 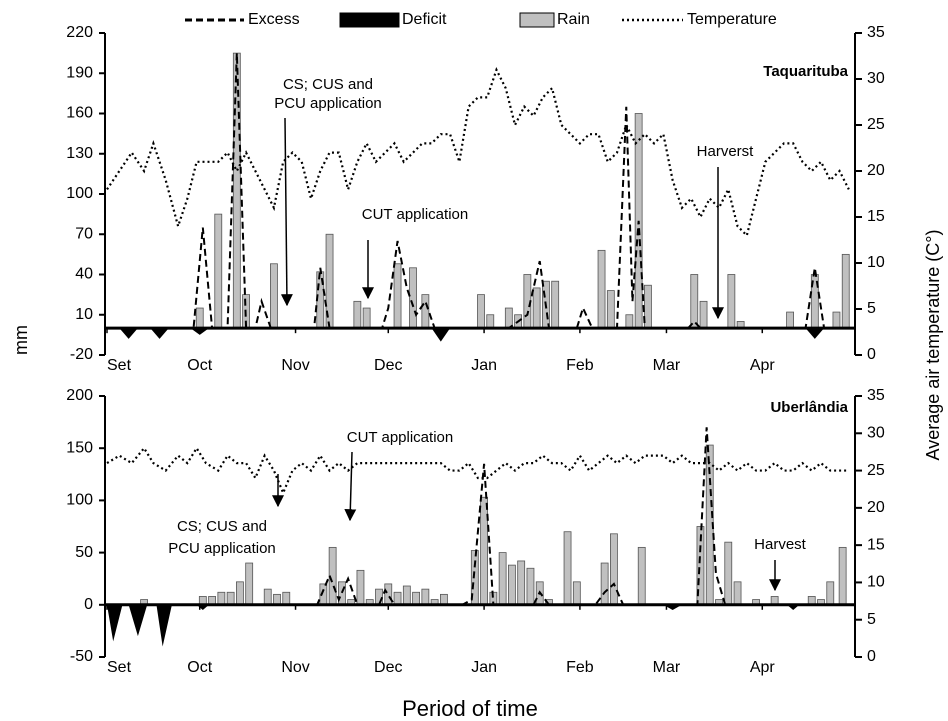 What do you see at coordinates (274, 19) in the screenshot?
I see `legend-label: Excess` at bounding box center [274, 19].